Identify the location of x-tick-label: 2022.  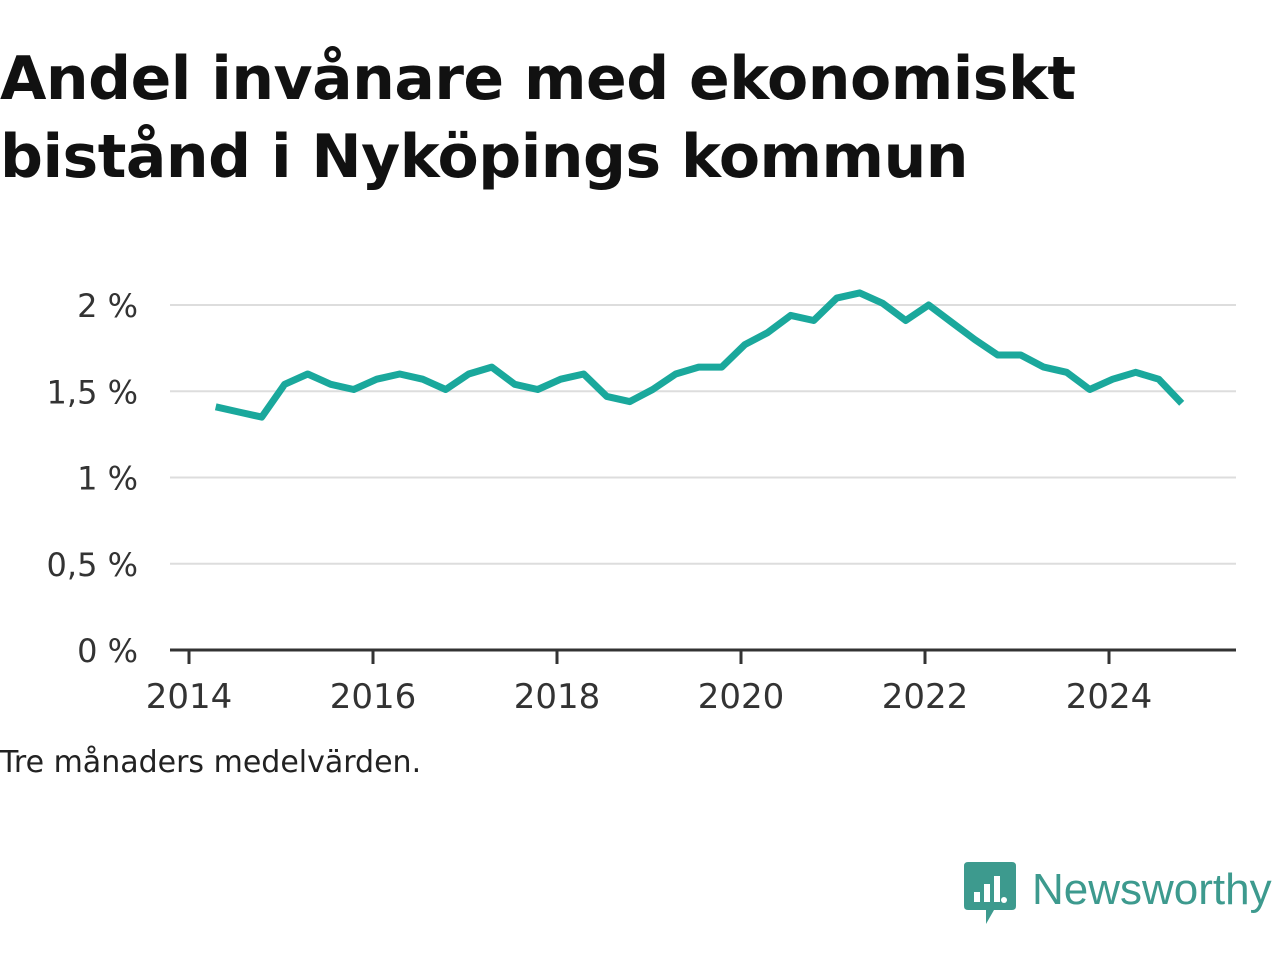
(925, 697).